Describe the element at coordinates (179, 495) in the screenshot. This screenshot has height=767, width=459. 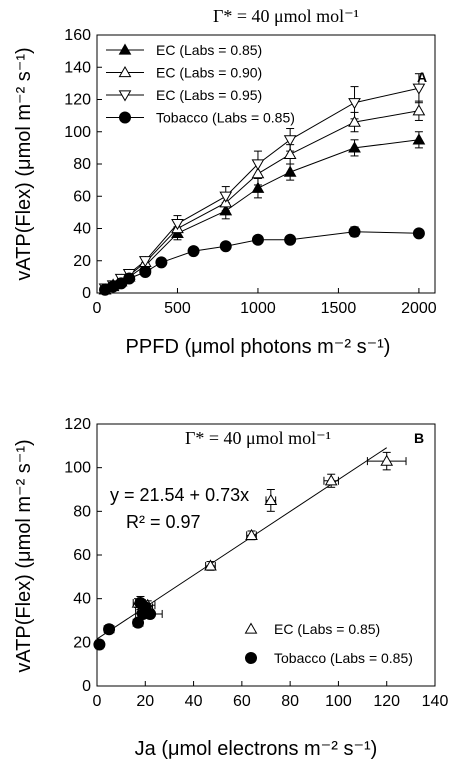
I see `panel-b-fit-equation: y = 21.54 + 0.73x` at that location.